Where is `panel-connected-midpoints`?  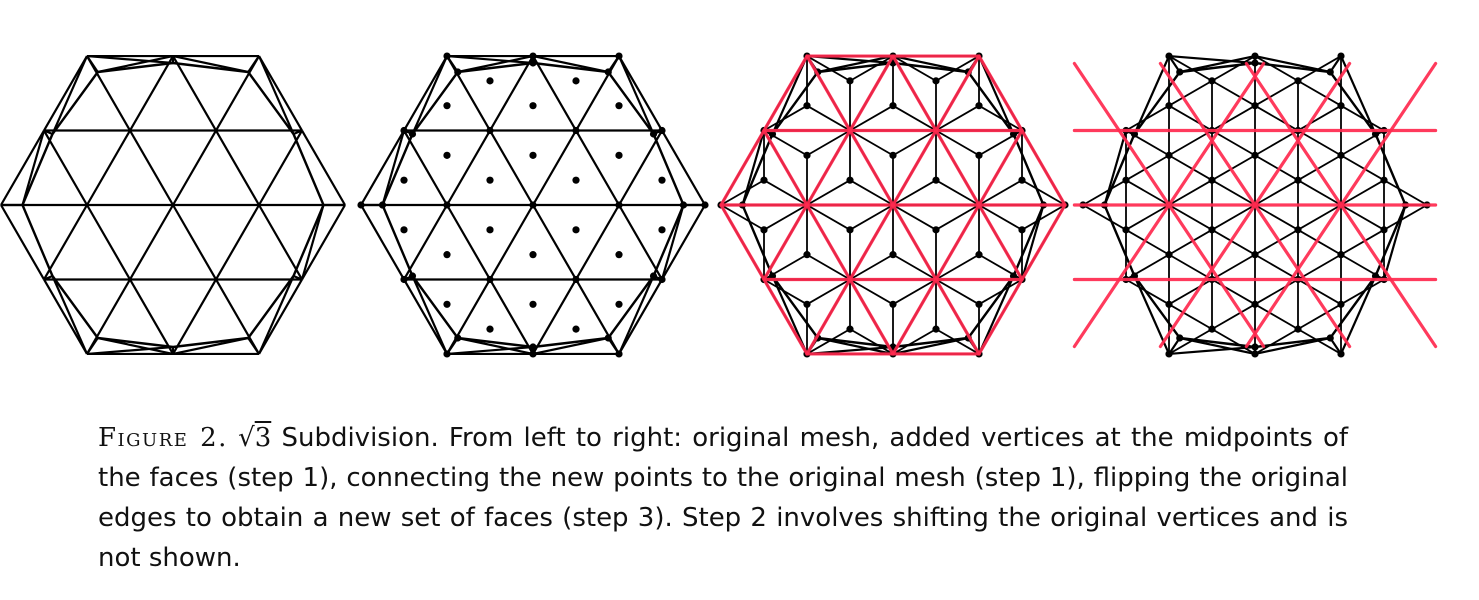 panel-connected-midpoints is located at coordinates (893, 205).